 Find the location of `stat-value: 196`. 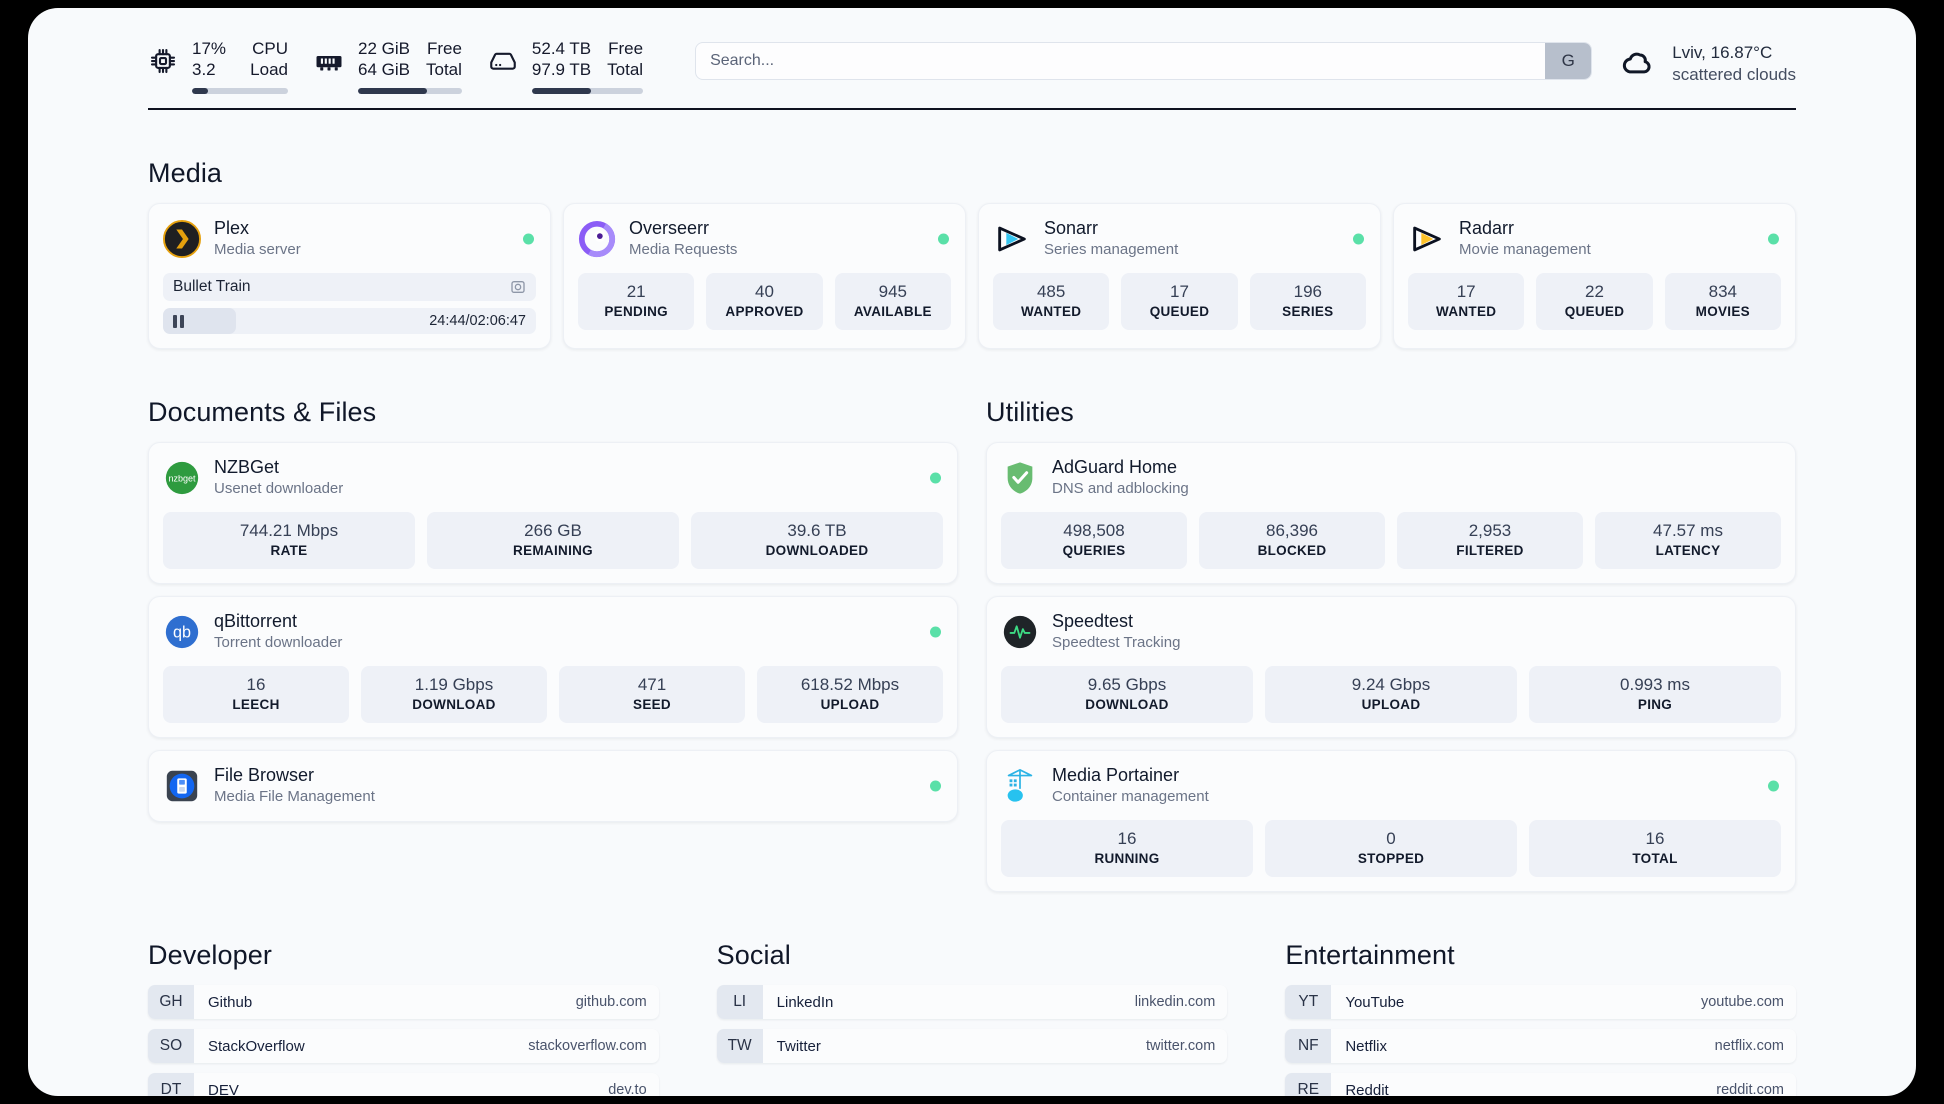

stat-value: 196 is located at coordinates (1307, 291).